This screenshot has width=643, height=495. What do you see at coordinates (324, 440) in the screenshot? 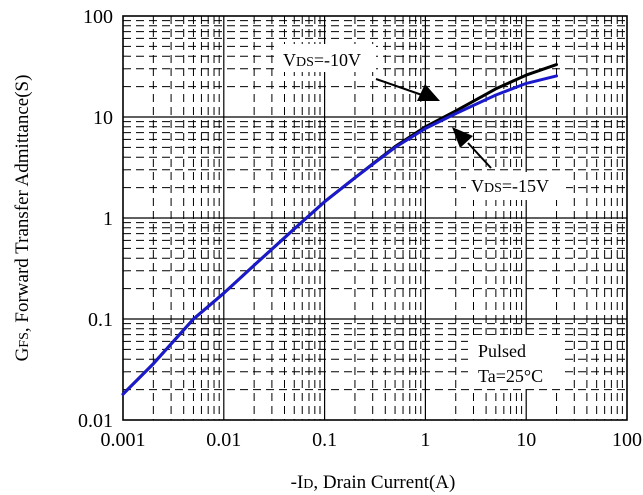
I see `x-tick-label: 0.1` at bounding box center [324, 440].